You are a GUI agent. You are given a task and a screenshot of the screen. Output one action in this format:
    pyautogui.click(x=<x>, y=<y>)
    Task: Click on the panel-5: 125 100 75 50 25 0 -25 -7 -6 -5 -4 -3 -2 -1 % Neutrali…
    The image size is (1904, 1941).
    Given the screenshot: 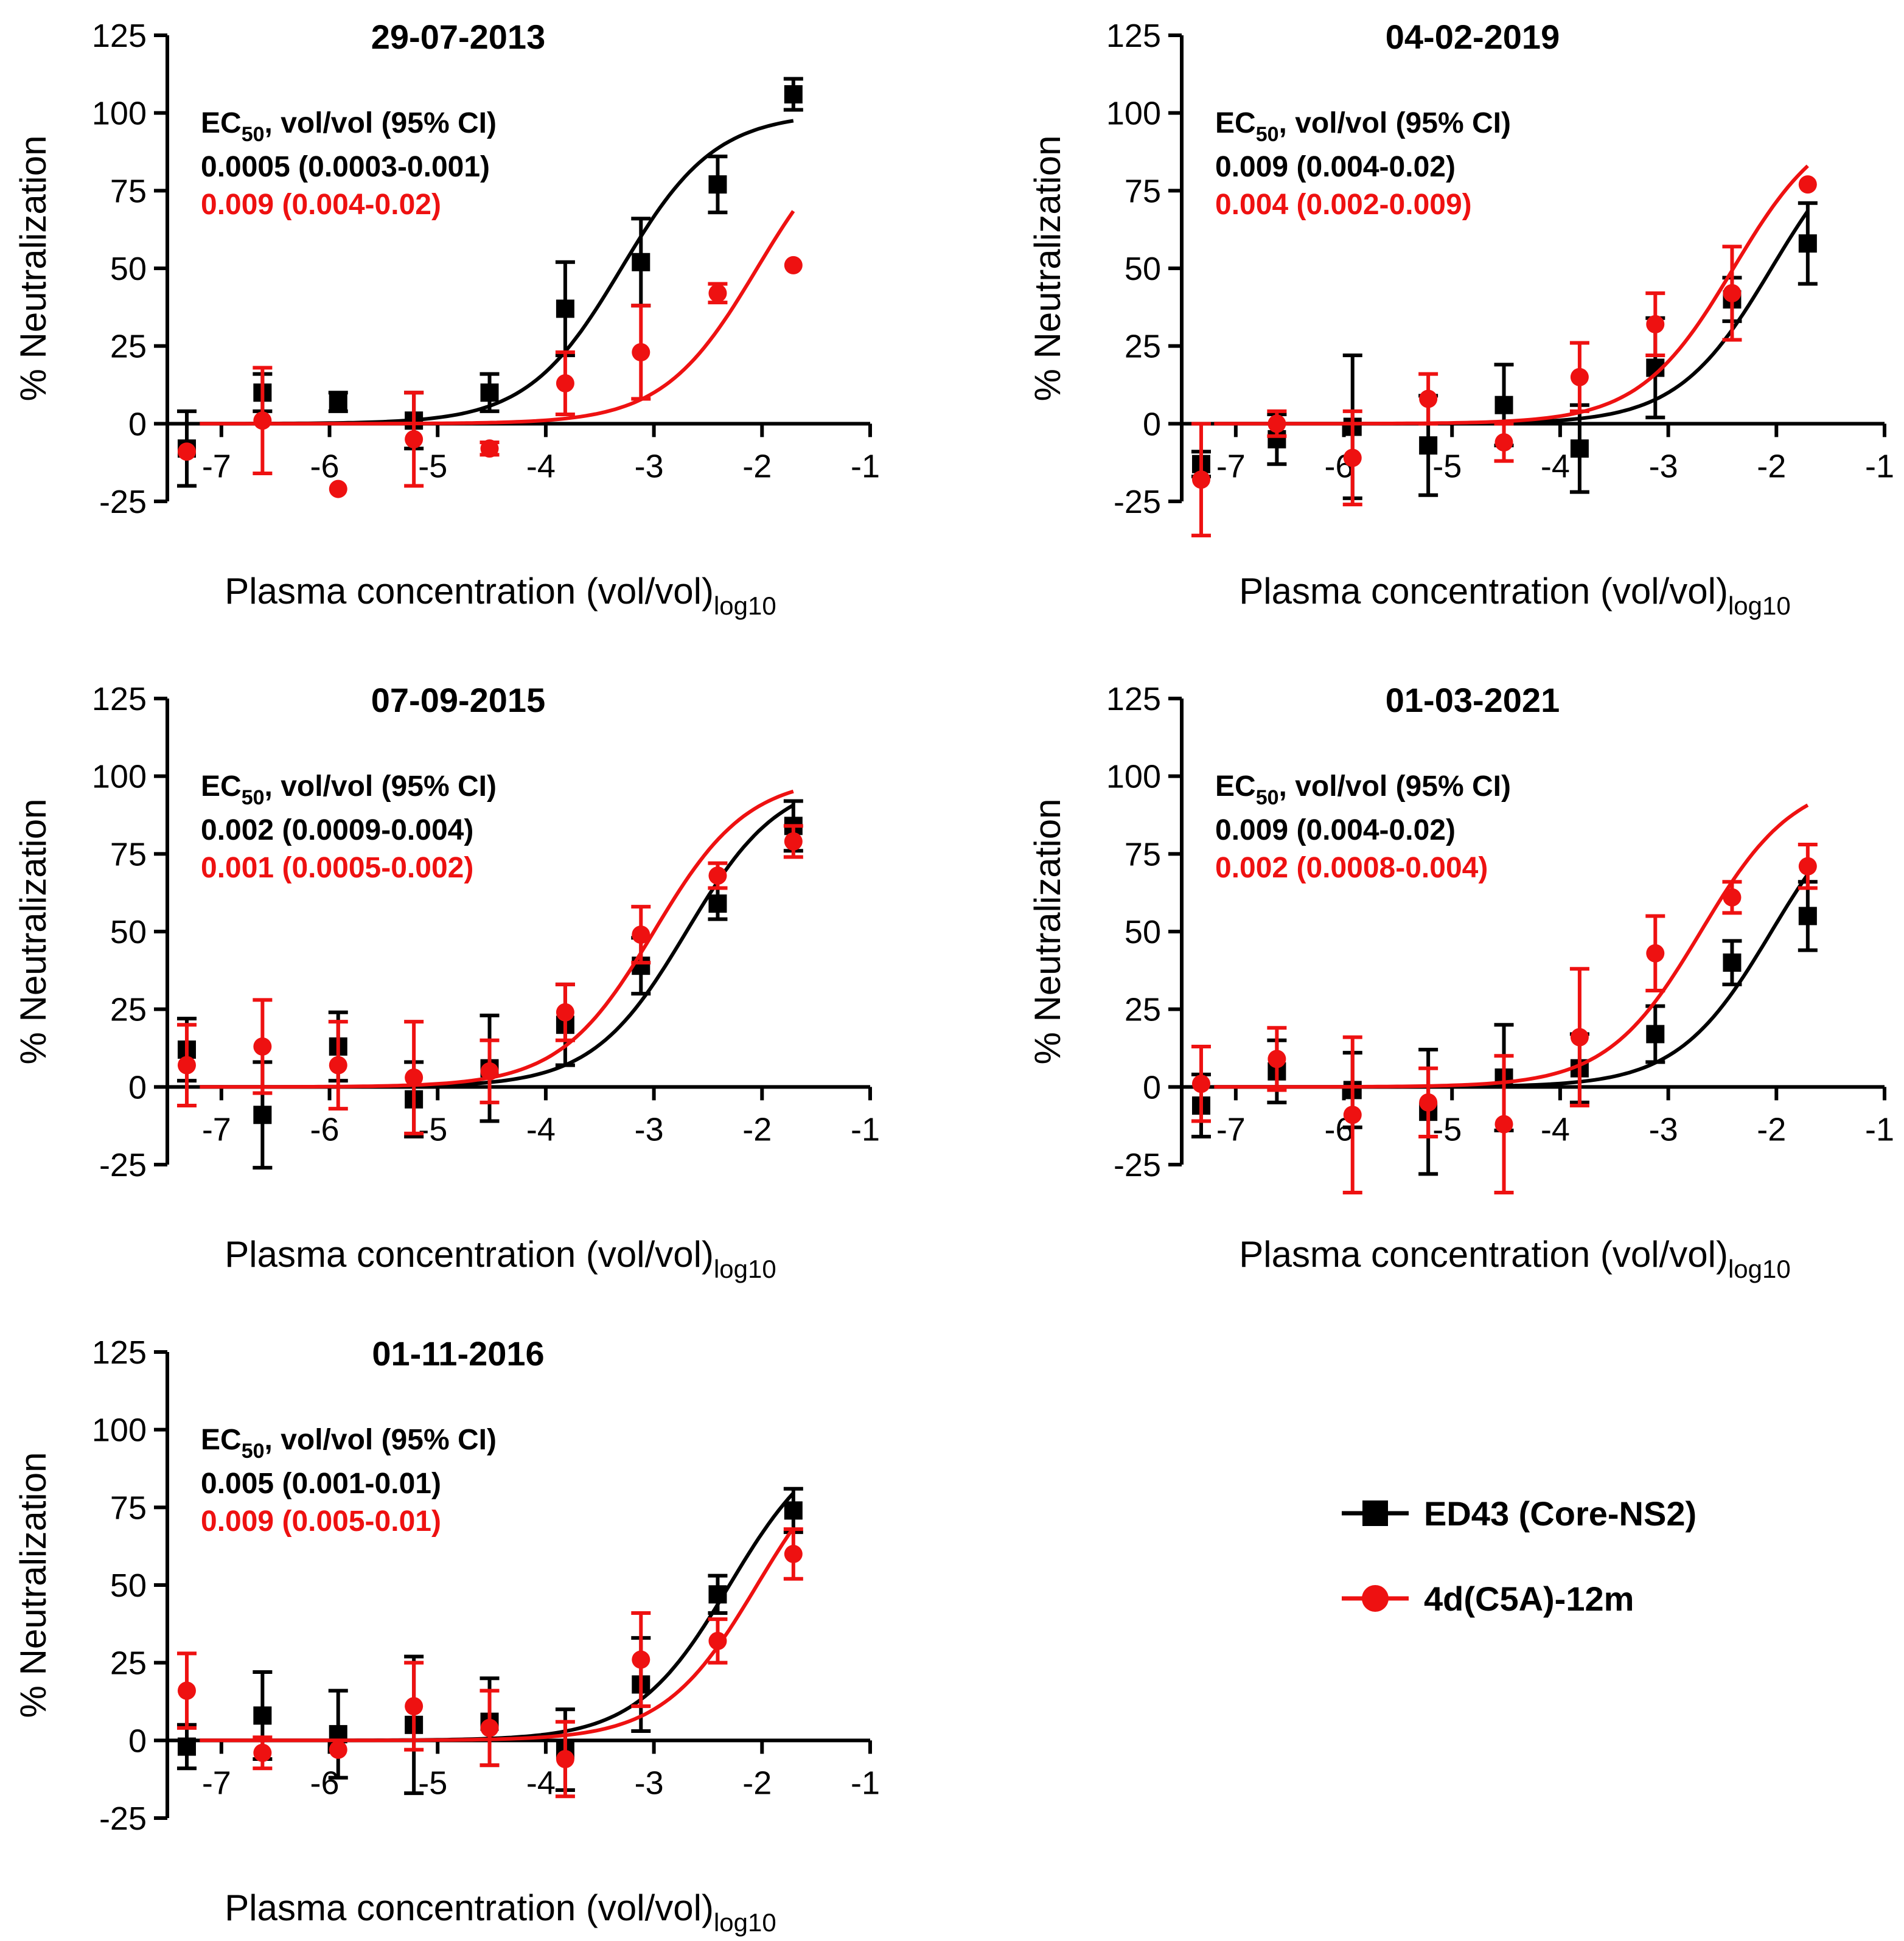 What is the action you would take?
    pyautogui.click(x=446, y=1636)
    